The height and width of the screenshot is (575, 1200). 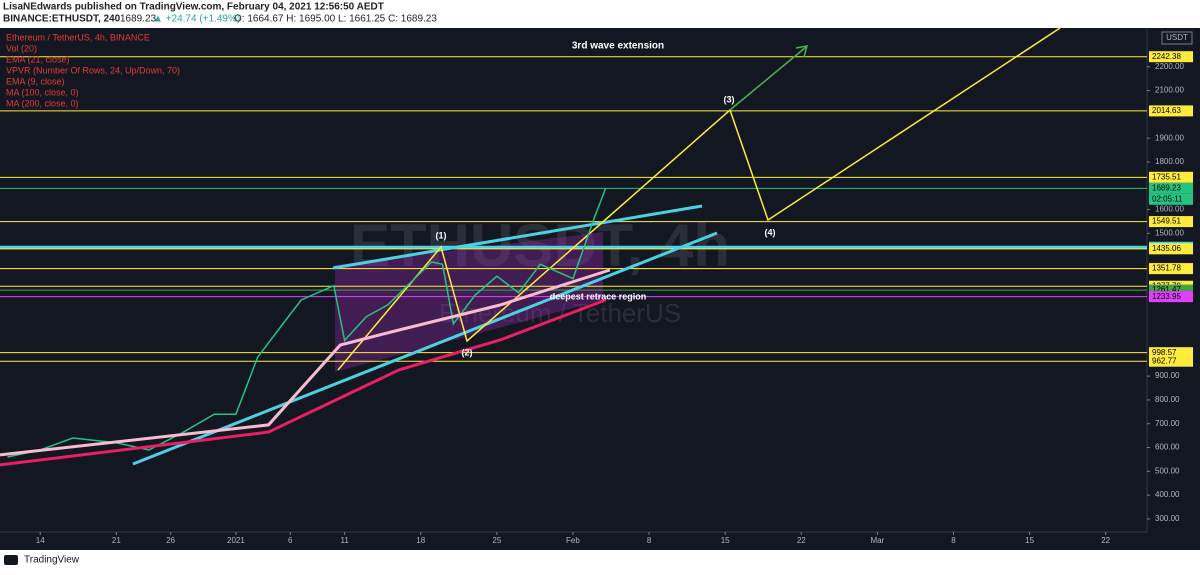 I want to click on x-tick-label: Feb, so click(x=573, y=540).